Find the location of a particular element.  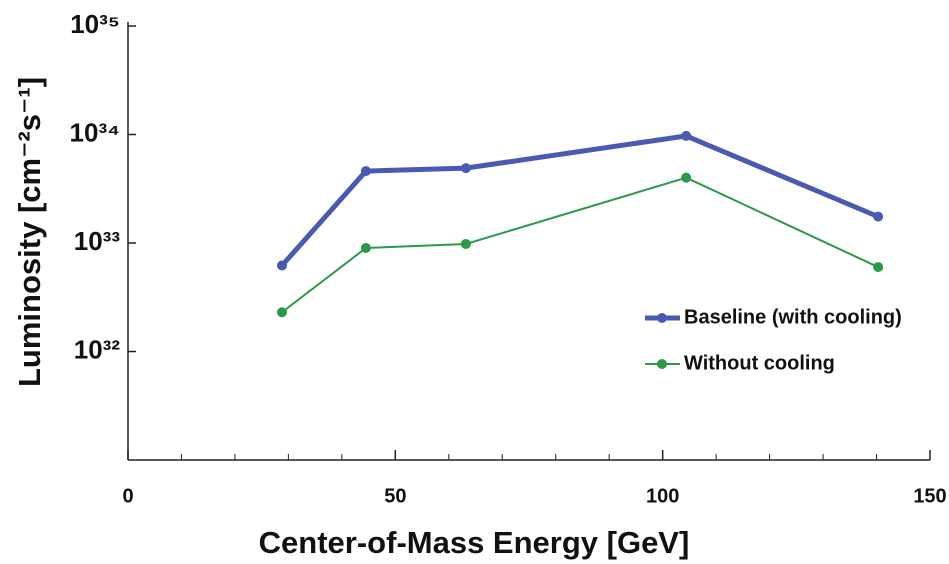

x-tick-label: 50 is located at coordinates (395, 496).